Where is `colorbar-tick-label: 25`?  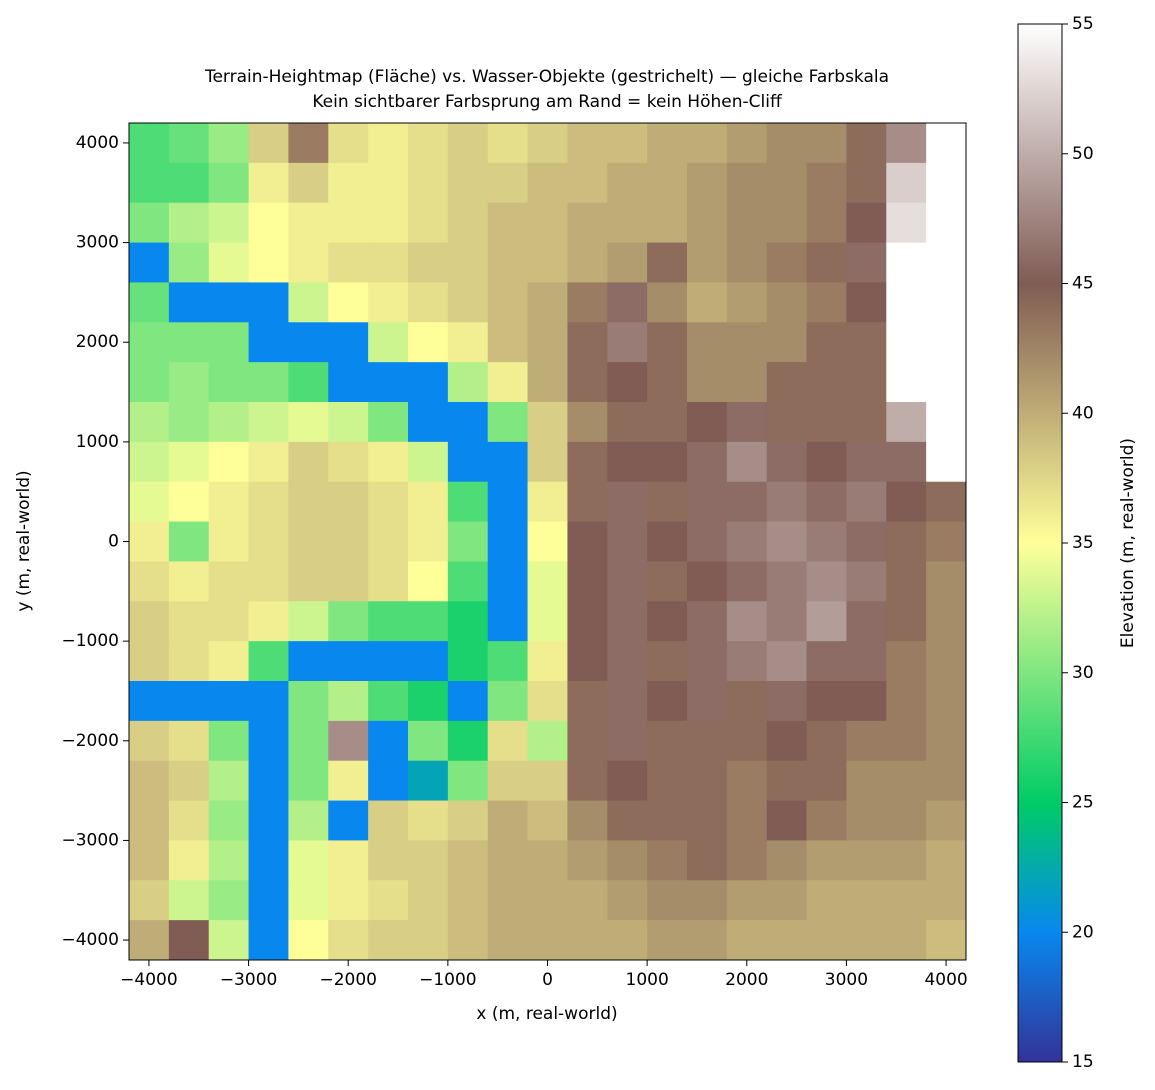
colorbar-tick-label: 25 is located at coordinates (1083, 803).